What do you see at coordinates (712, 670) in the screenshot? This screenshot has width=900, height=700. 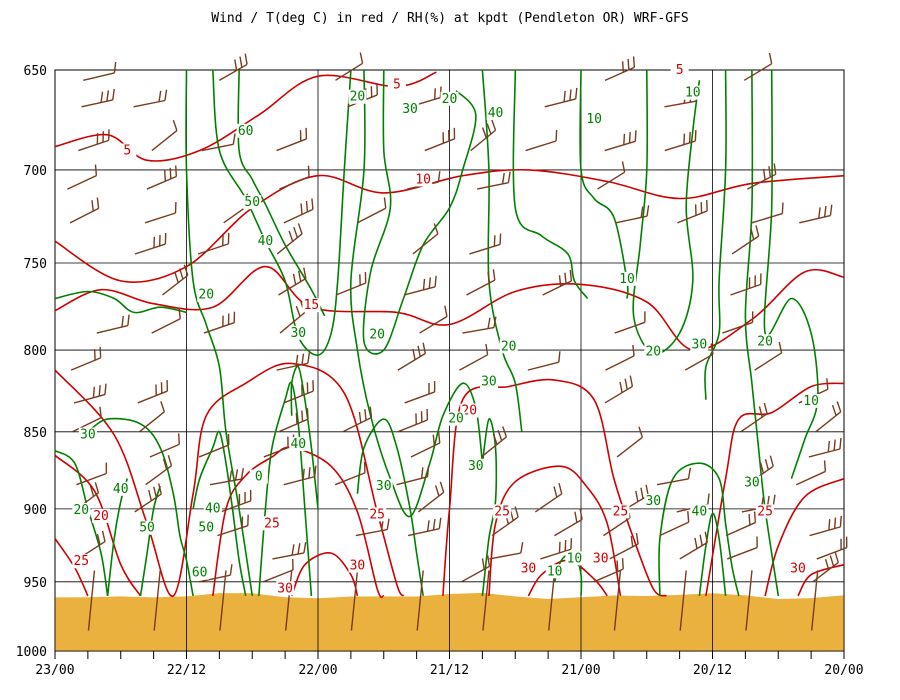 I see `x-tick-label: 20/12` at bounding box center [712, 670].